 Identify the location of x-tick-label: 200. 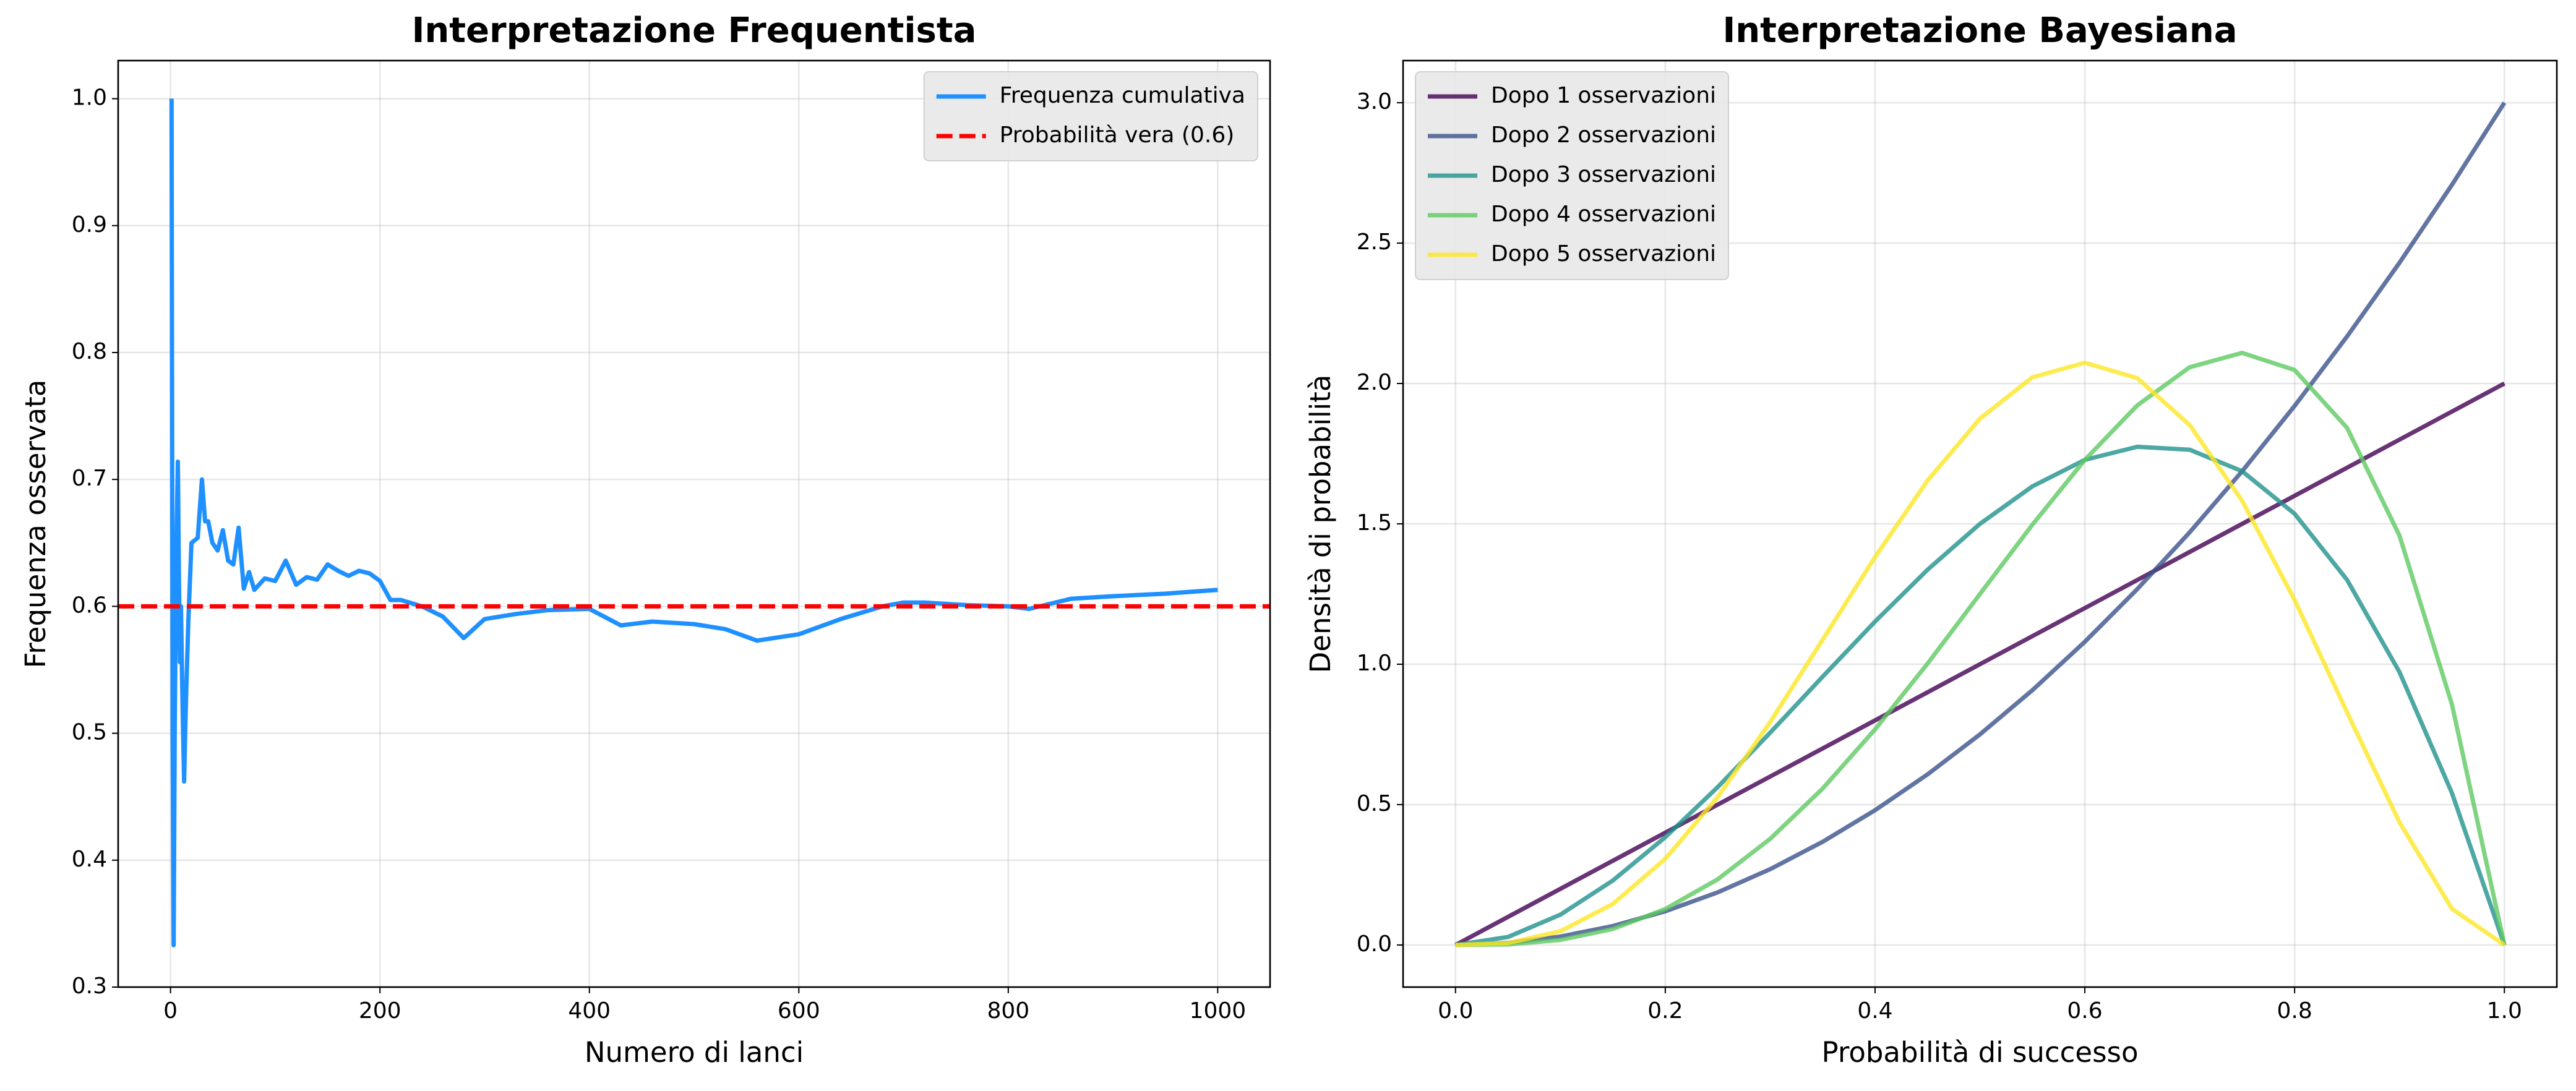
(380, 1011).